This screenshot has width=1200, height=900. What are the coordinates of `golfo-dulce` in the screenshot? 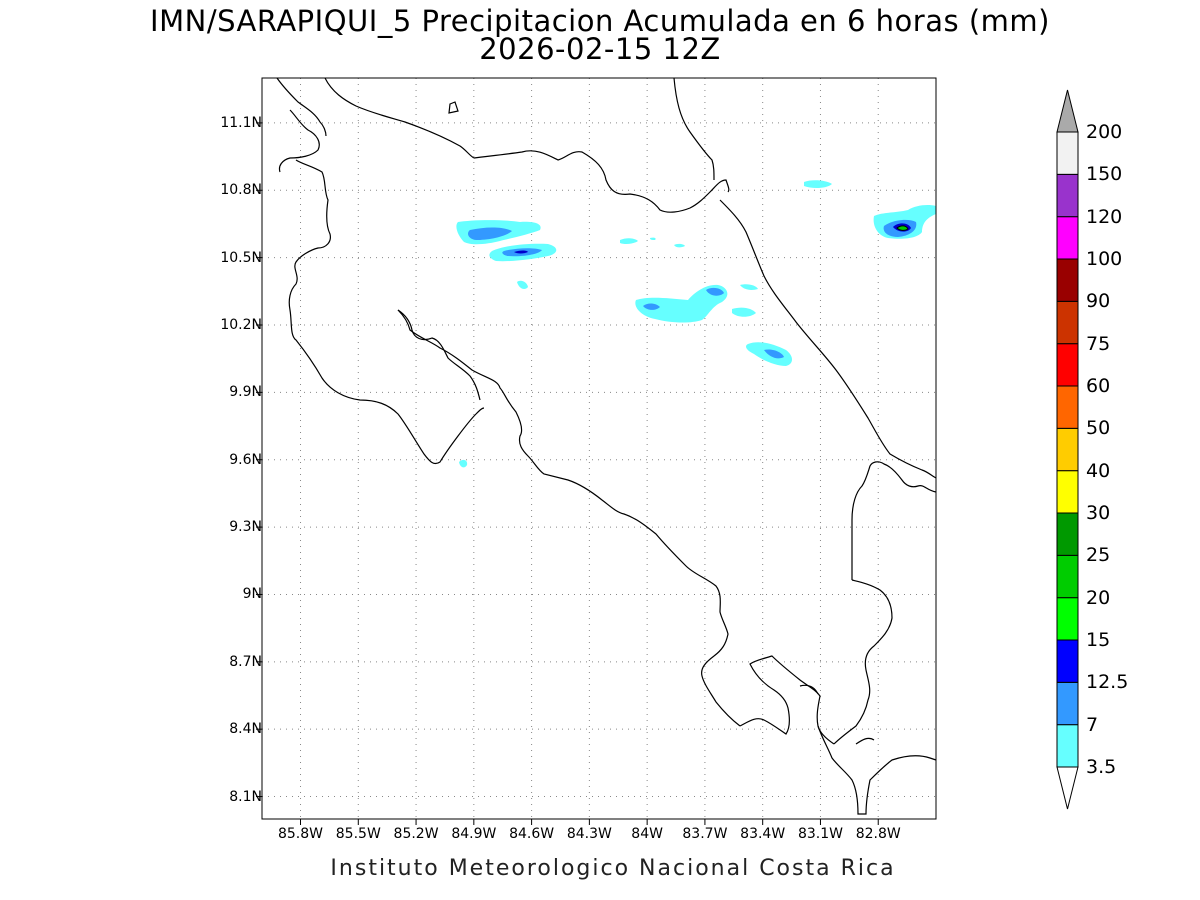 It's located at (809, 689).